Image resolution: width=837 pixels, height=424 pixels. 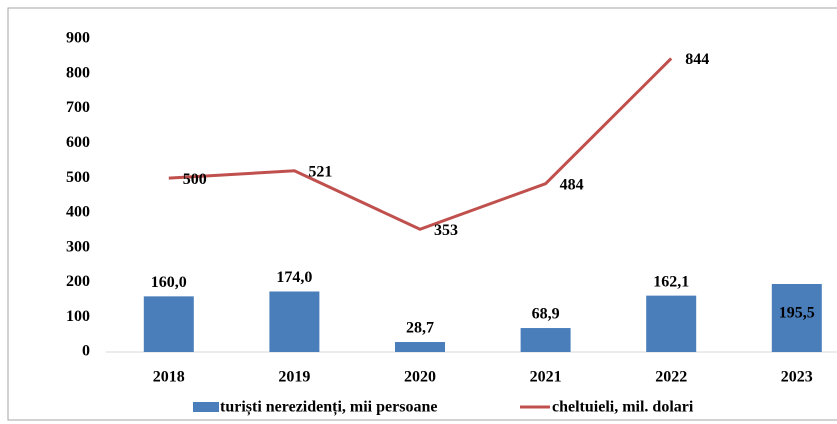 What do you see at coordinates (420, 377) in the screenshot?
I see `x-tick-label: 2020` at bounding box center [420, 377].